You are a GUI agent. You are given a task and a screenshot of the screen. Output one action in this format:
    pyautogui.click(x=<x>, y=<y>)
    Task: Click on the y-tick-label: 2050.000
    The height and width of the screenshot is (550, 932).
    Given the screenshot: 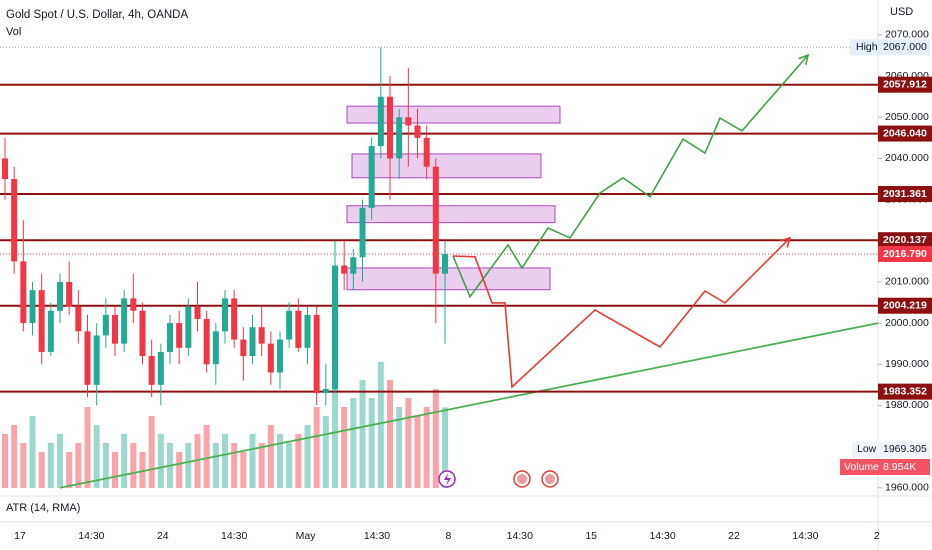 What is the action you would take?
    pyautogui.click(x=907, y=117)
    